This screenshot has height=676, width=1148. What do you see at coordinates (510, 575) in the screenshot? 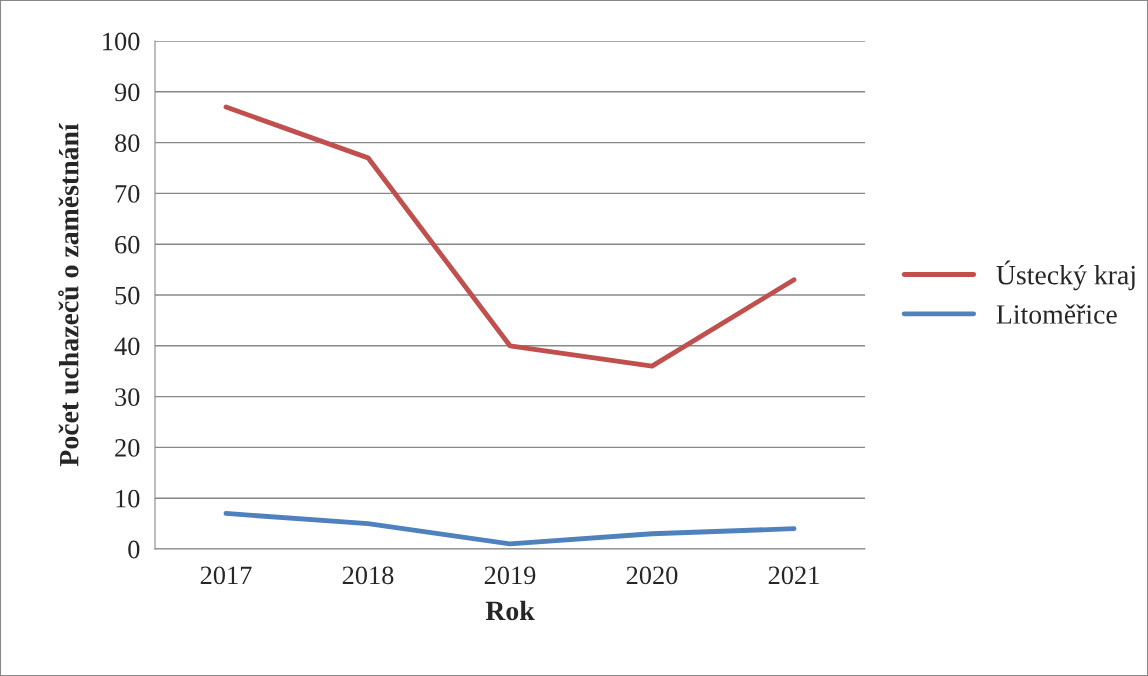
I see `x-tick-label: 2019` at bounding box center [510, 575].